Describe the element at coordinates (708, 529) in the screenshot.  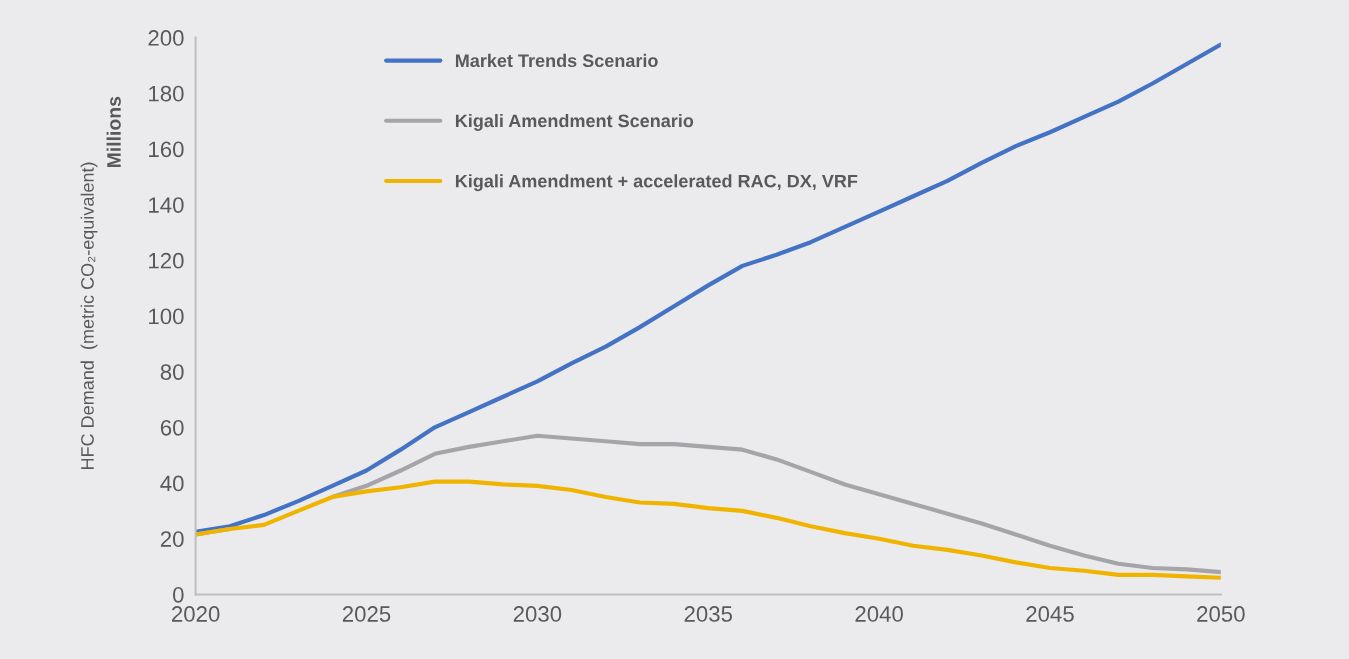
I see `line-series` at that location.